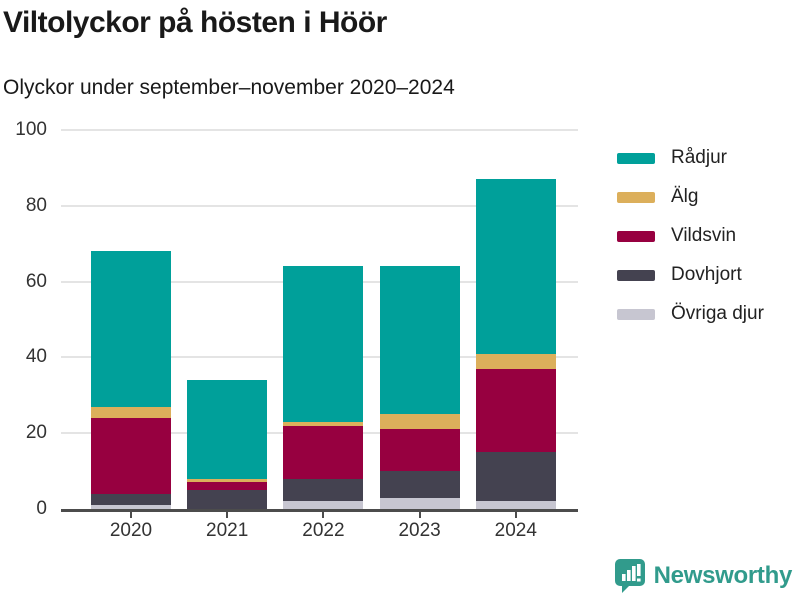 This screenshot has width=800, height=600. What do you see at coordinates (685, 196) in the screenshot?
I see `legend-label: Älg` at bounding box center [685, 196].